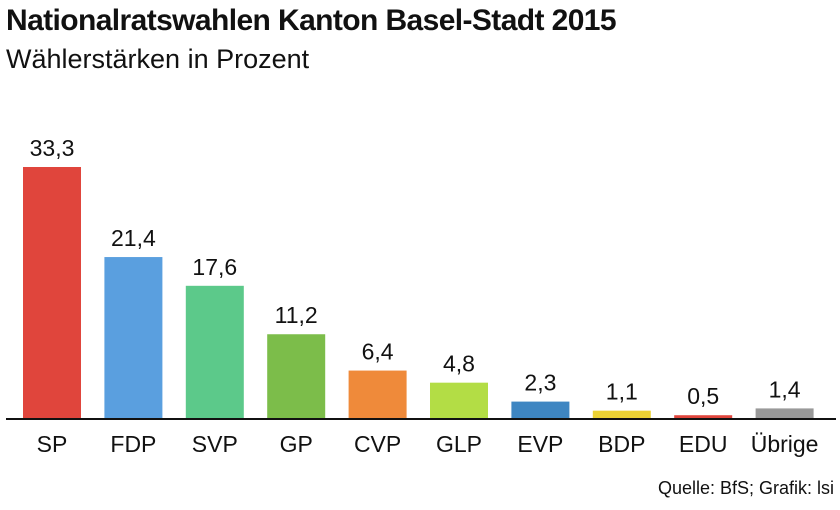 This screenshot has width=840, height=510. What do you see at coordinates (459, 400) in the screenshot?
I see `bar-glp` at bounding box center [459, 400].